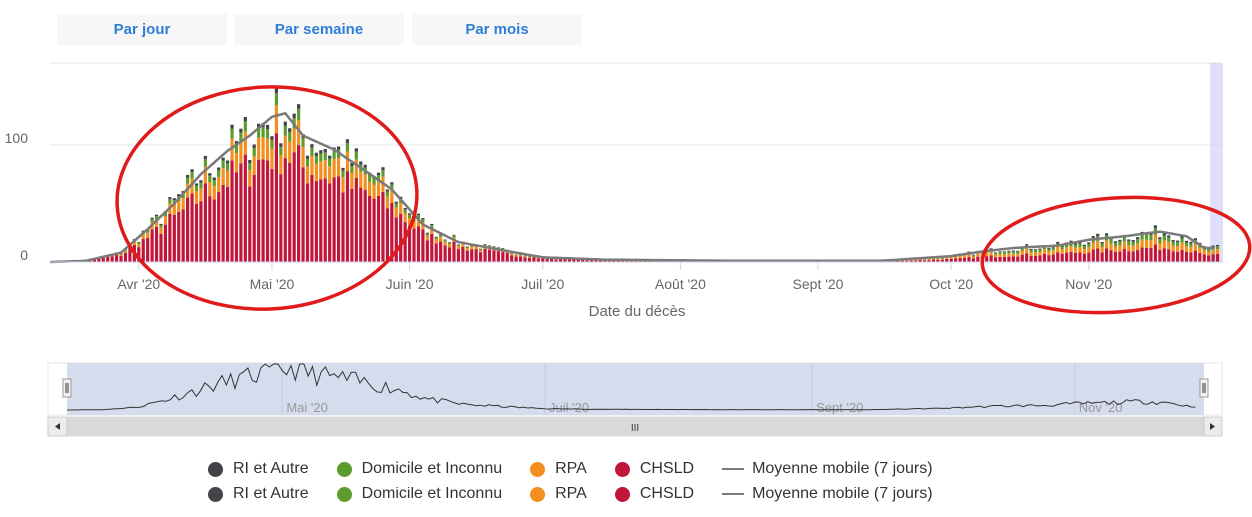 This screenshot has width=1252, height=517. I want to click on navigator-handle-right, so click(1204, 388).